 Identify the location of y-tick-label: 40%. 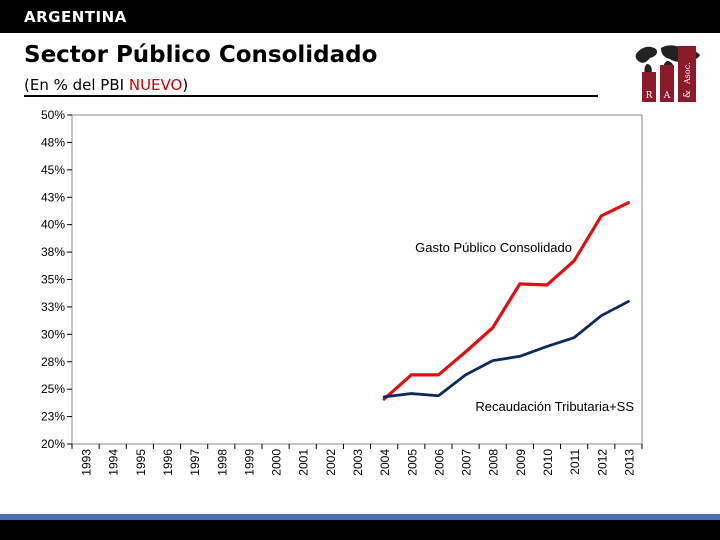
(53, 225).